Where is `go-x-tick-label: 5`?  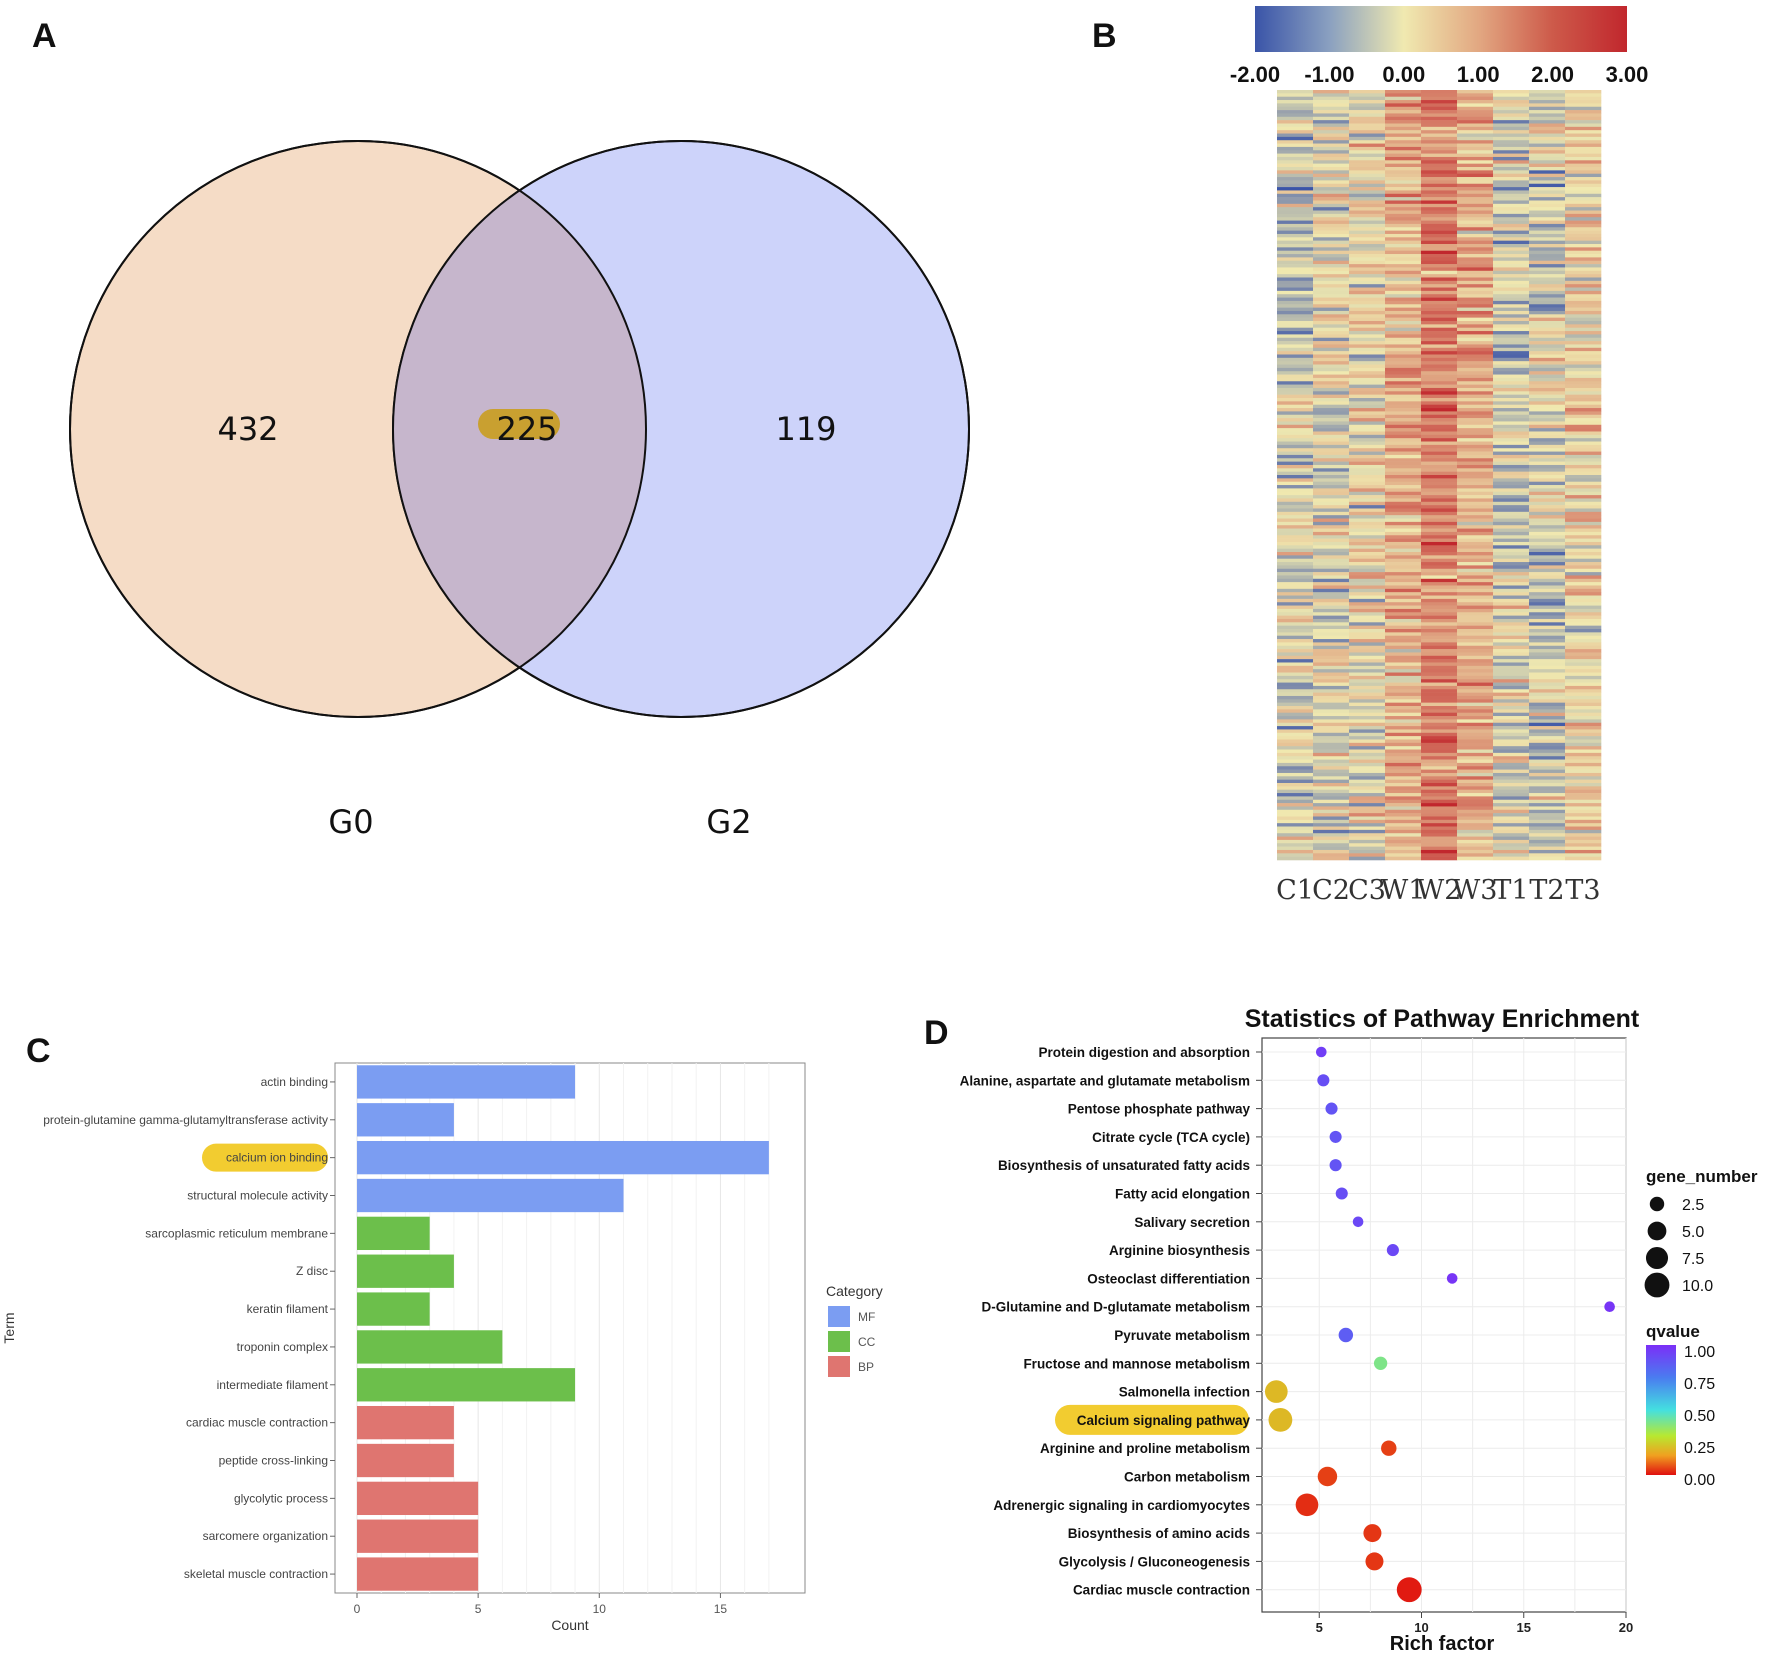
go-x-tick-label: 5 is located at coordinates (478, 1609).